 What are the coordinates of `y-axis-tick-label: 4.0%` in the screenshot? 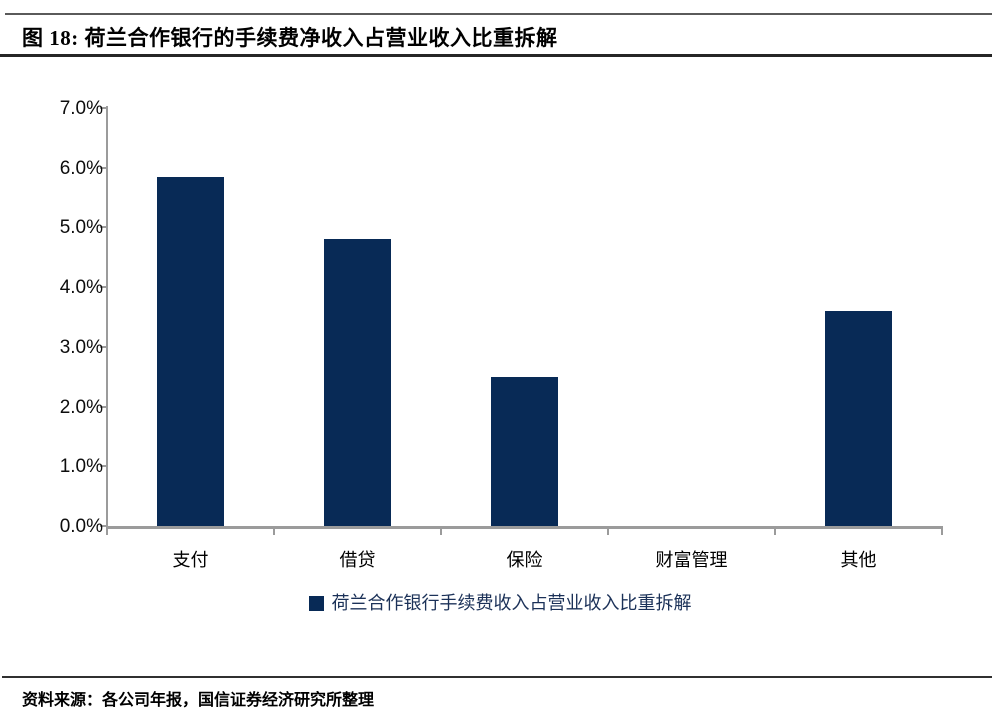 It's located at (81, 288).